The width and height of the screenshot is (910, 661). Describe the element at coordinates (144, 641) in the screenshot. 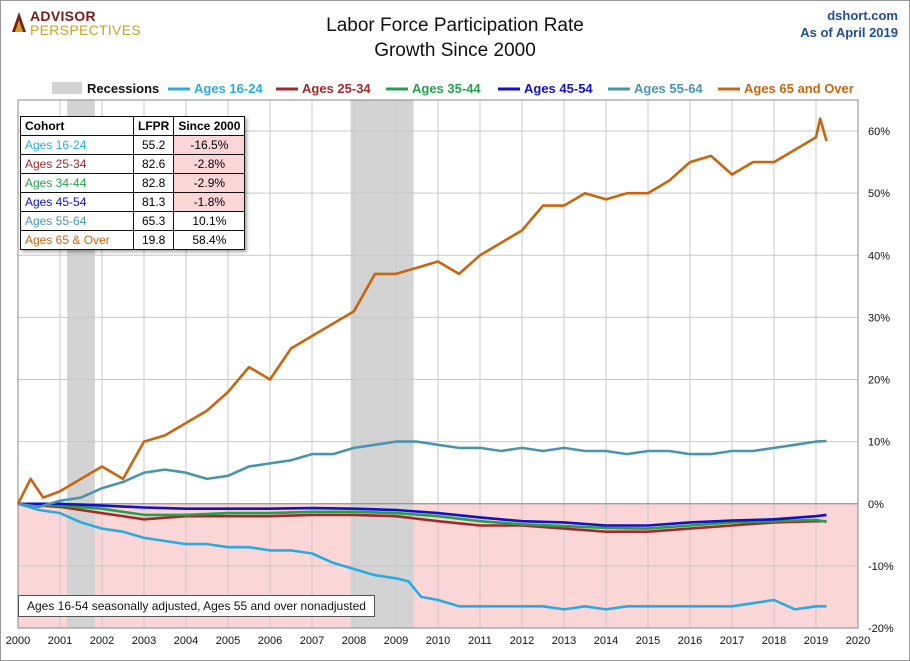

I see `x-tick-label: 2003` at that location.